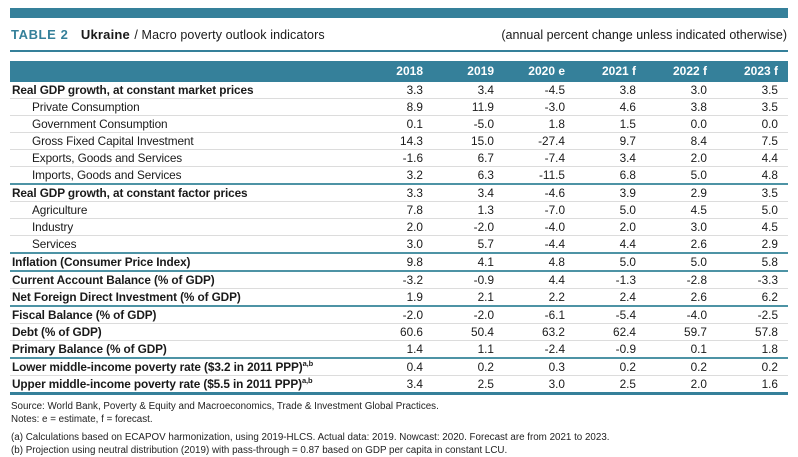  I want to click on value-cell: 6.8, so click(610, 176).